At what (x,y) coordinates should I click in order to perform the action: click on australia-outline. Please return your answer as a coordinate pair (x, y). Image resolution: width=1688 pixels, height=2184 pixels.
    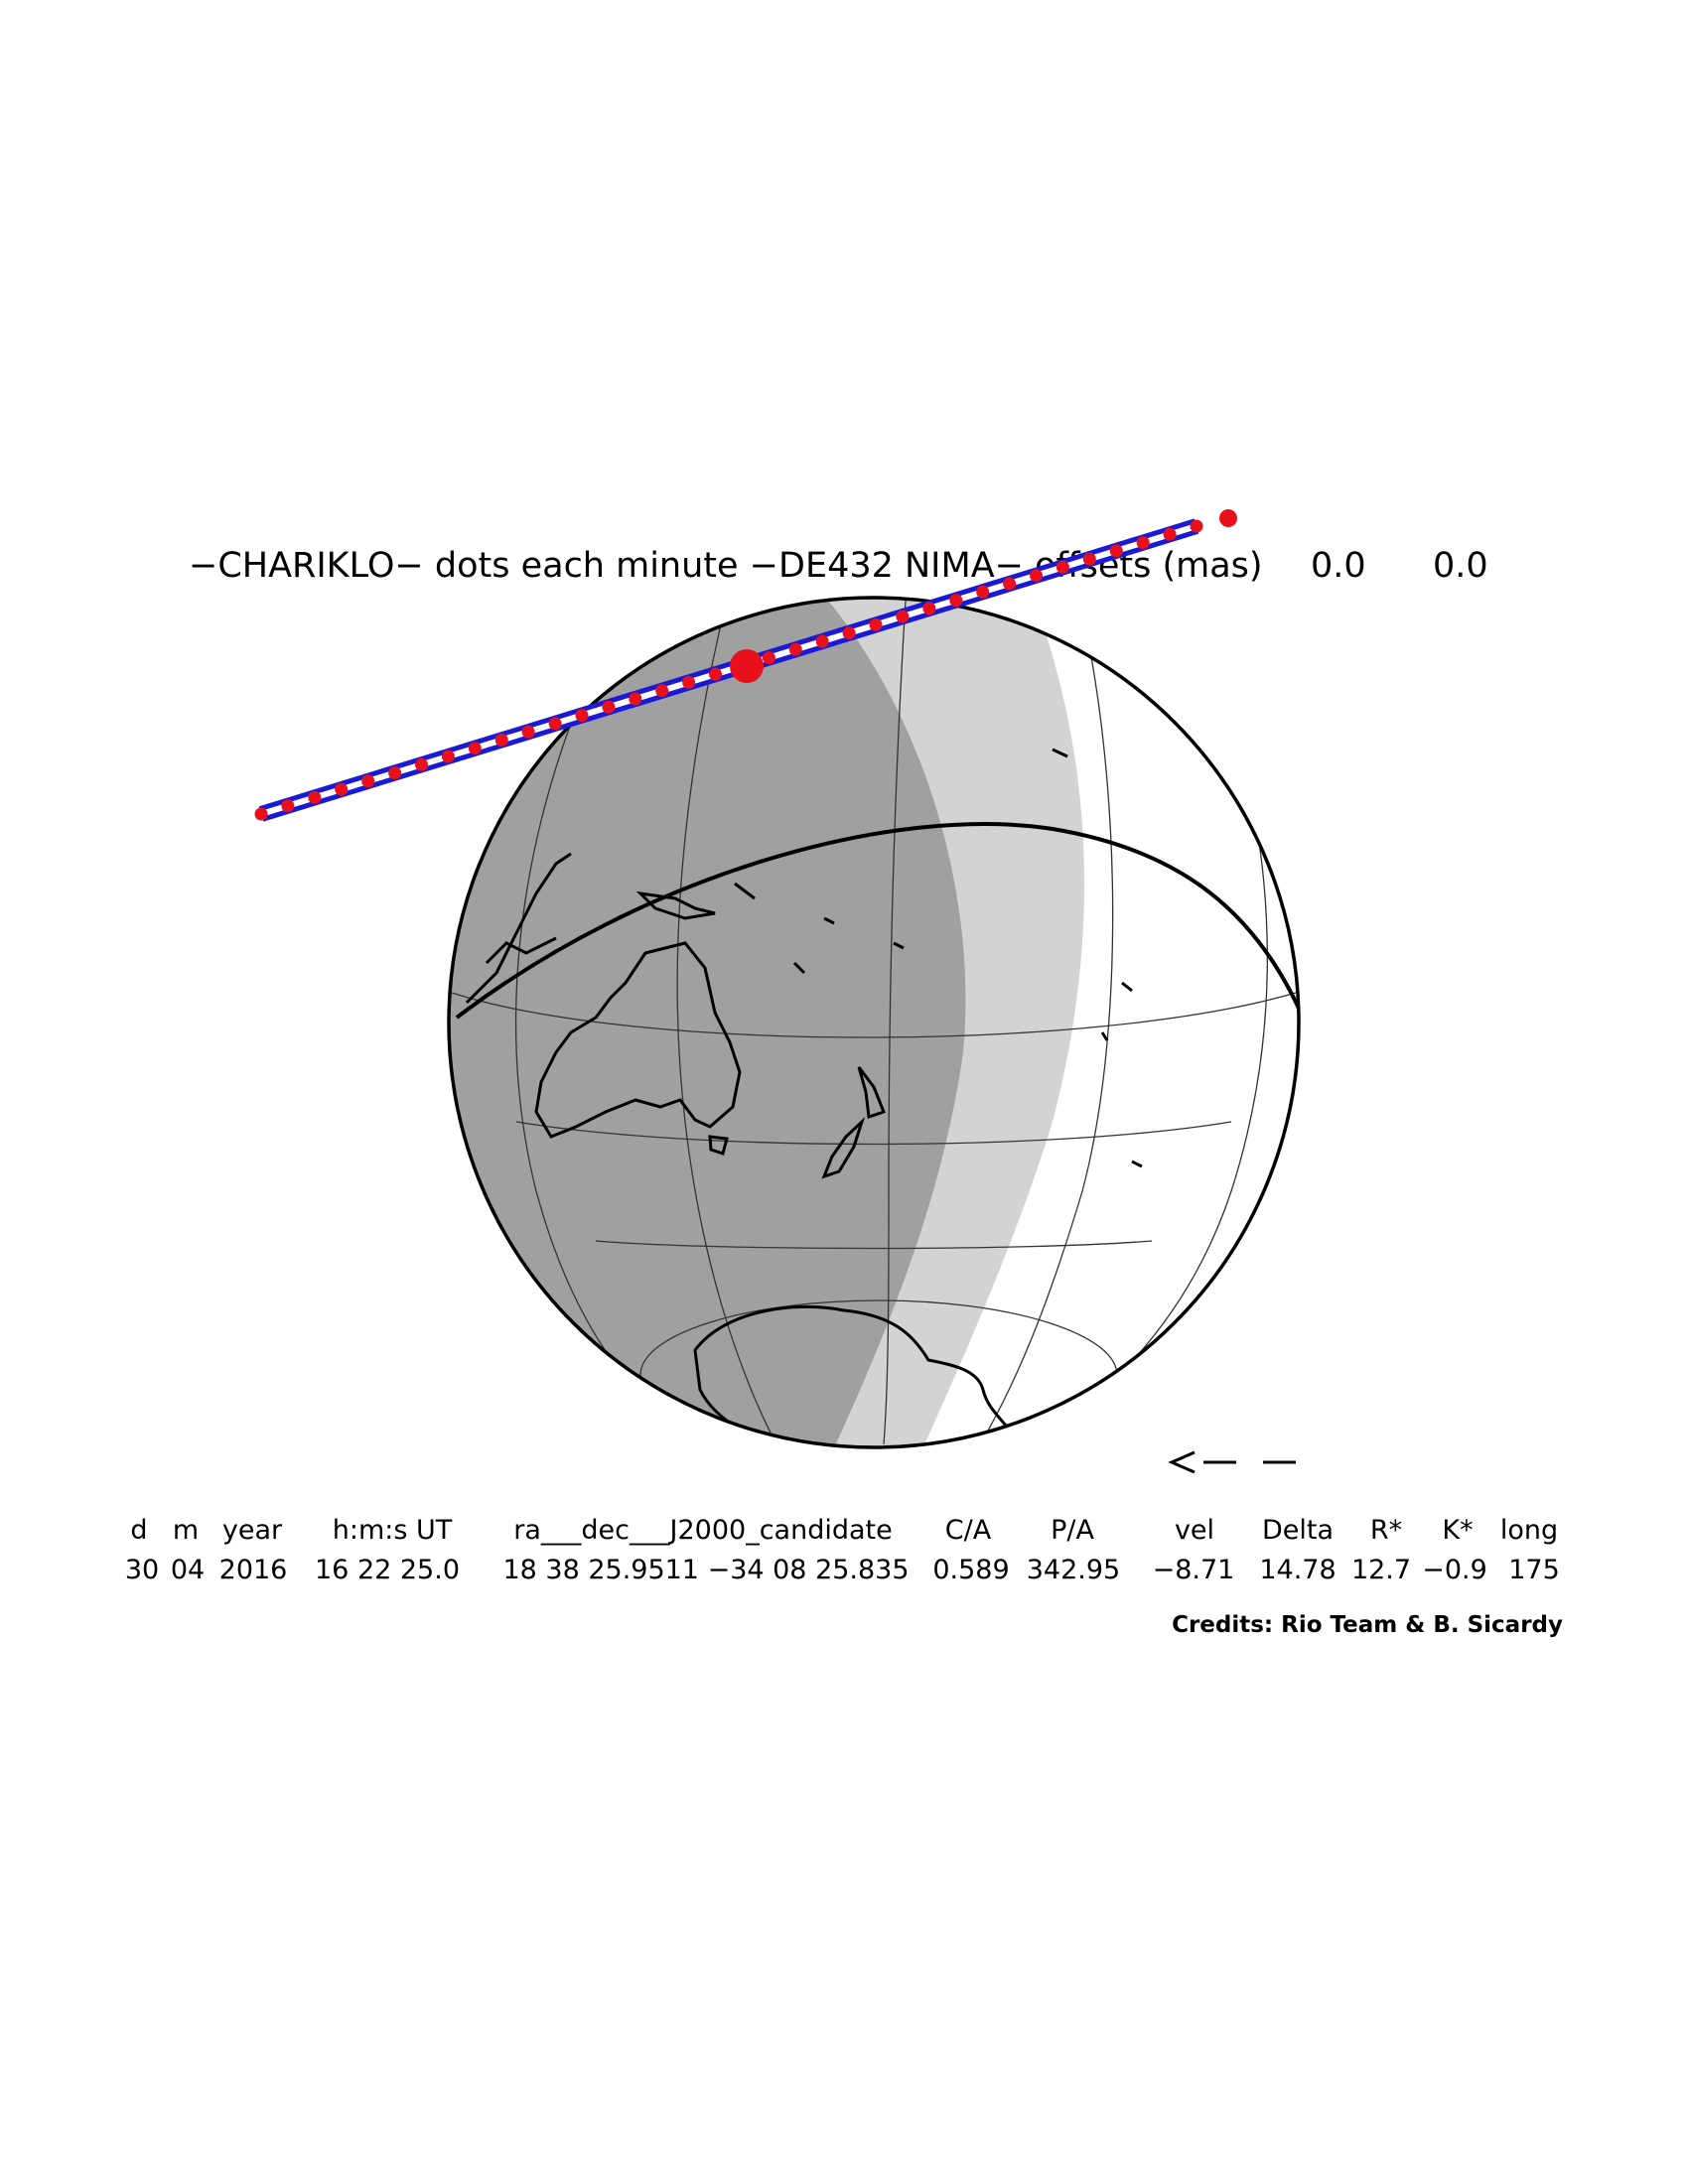
    Looking at the image, I should click on (638, 1040).